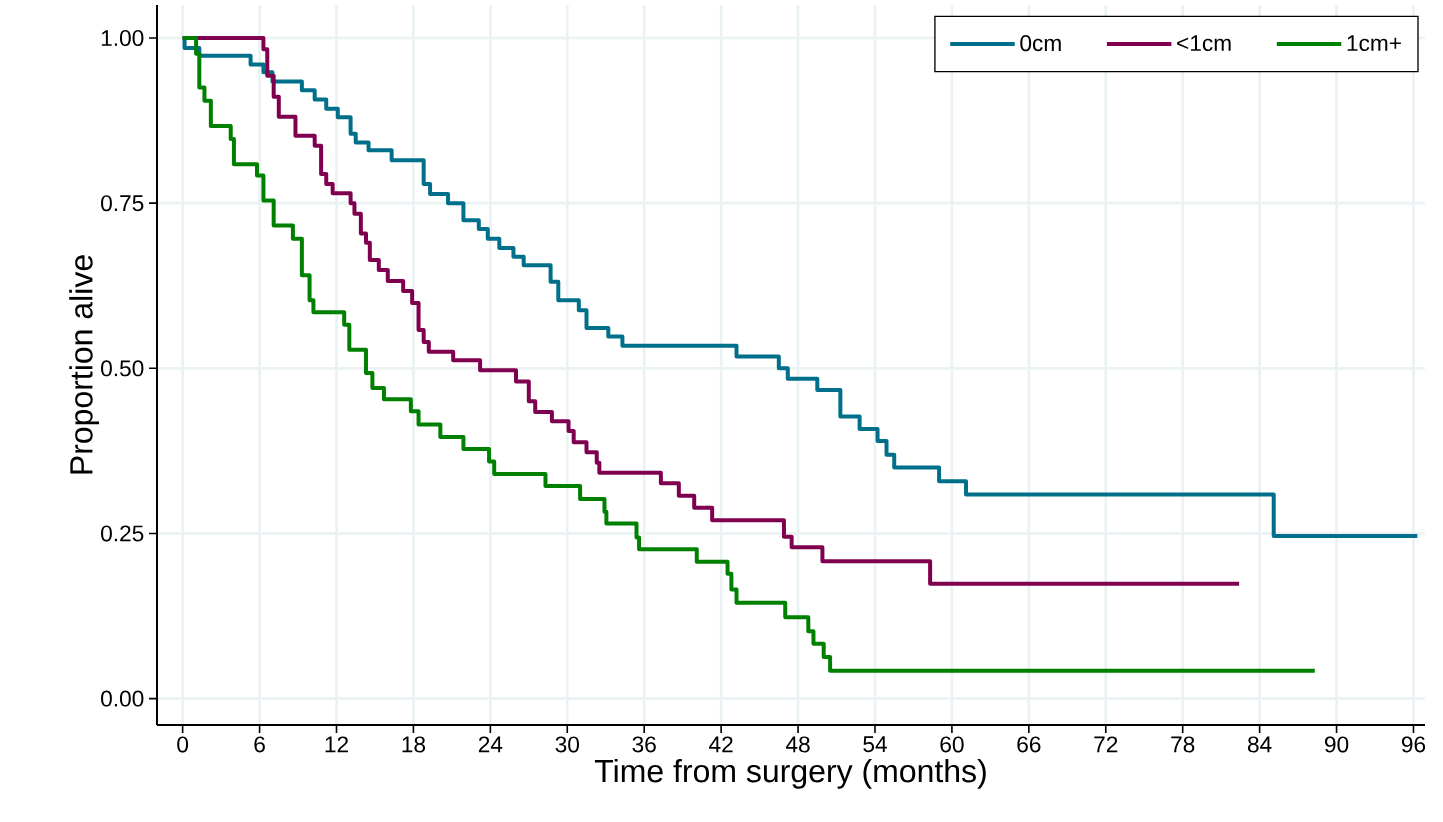 The height and width of the screenshot is (822, 1443). I want to click on x-tick-label: 90, so click(1337, 744).